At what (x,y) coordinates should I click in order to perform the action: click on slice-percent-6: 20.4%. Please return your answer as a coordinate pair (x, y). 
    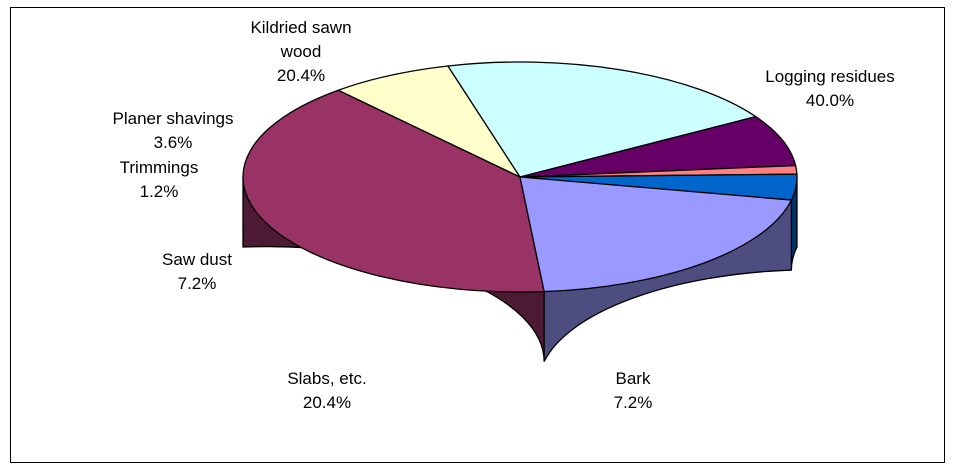
    Looking at the image, I should click on (301, 75).